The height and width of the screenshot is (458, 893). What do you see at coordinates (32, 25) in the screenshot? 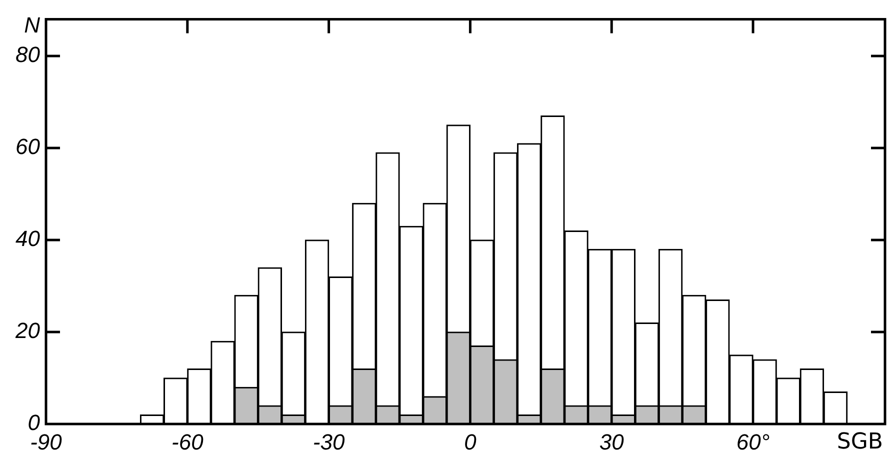
I see `y-axis-title: N` at bounding box center [32, 25].